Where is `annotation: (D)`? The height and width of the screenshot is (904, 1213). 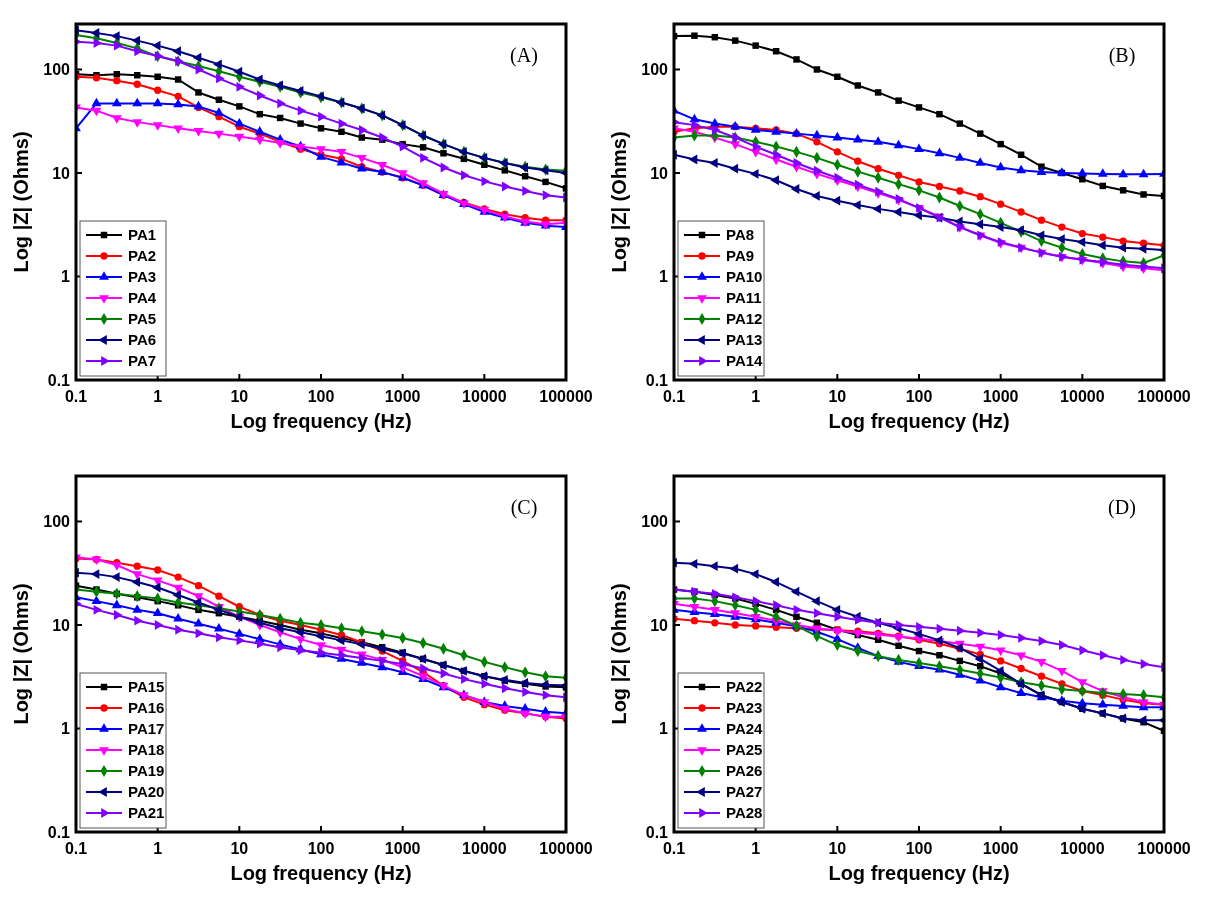
annotation: (D) is located at coordinates (1122, 507).